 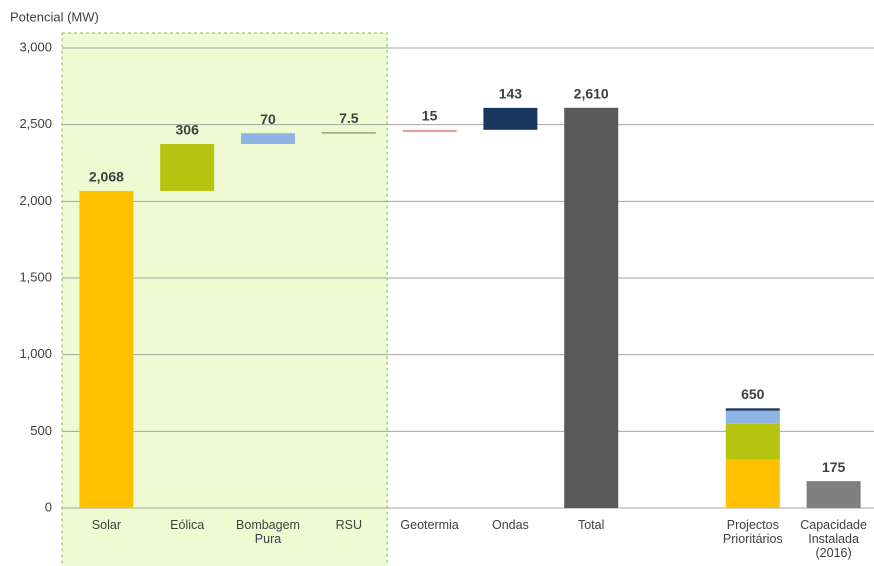 I want to click on y-tick-label: 1,000, so click(x=35, y=353).